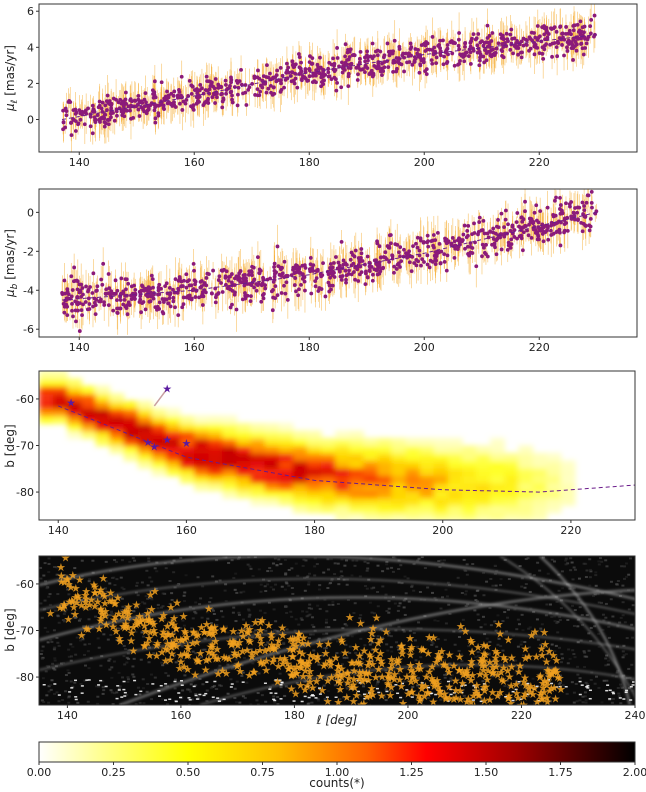 The width and height of the screenshot is (646, 792). Describe the element at coordinates (539, 347) in the screenshot. I see `pmb-xtick-label: 220` at that location.